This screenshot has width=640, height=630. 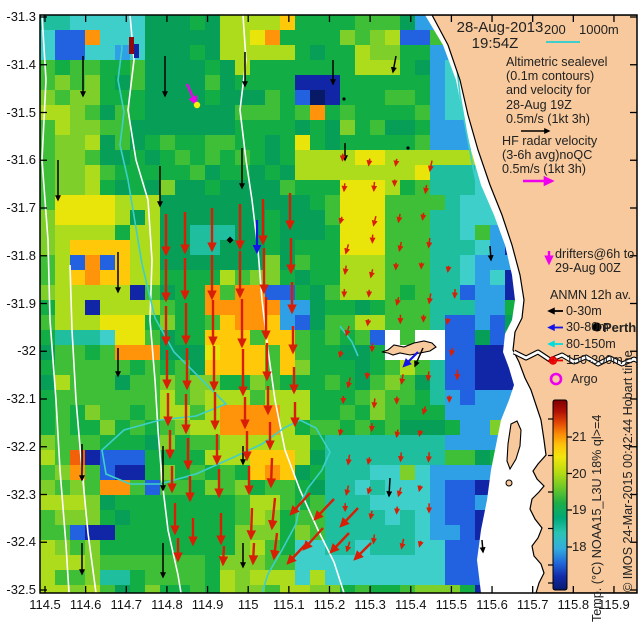 What do you see at coordinates (587, 327) in the screenshot?
I see `anmn-depth-label: 30-80m` at bounding box center [587, 327].